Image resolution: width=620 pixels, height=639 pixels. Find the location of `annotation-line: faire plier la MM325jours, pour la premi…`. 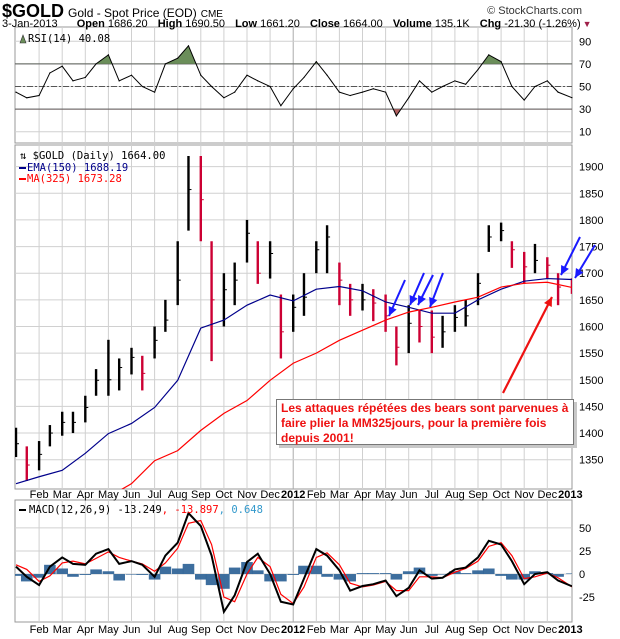

annotation-line: faire plier la MM325jours, pour la premi… is located at coordinates (414, 423).